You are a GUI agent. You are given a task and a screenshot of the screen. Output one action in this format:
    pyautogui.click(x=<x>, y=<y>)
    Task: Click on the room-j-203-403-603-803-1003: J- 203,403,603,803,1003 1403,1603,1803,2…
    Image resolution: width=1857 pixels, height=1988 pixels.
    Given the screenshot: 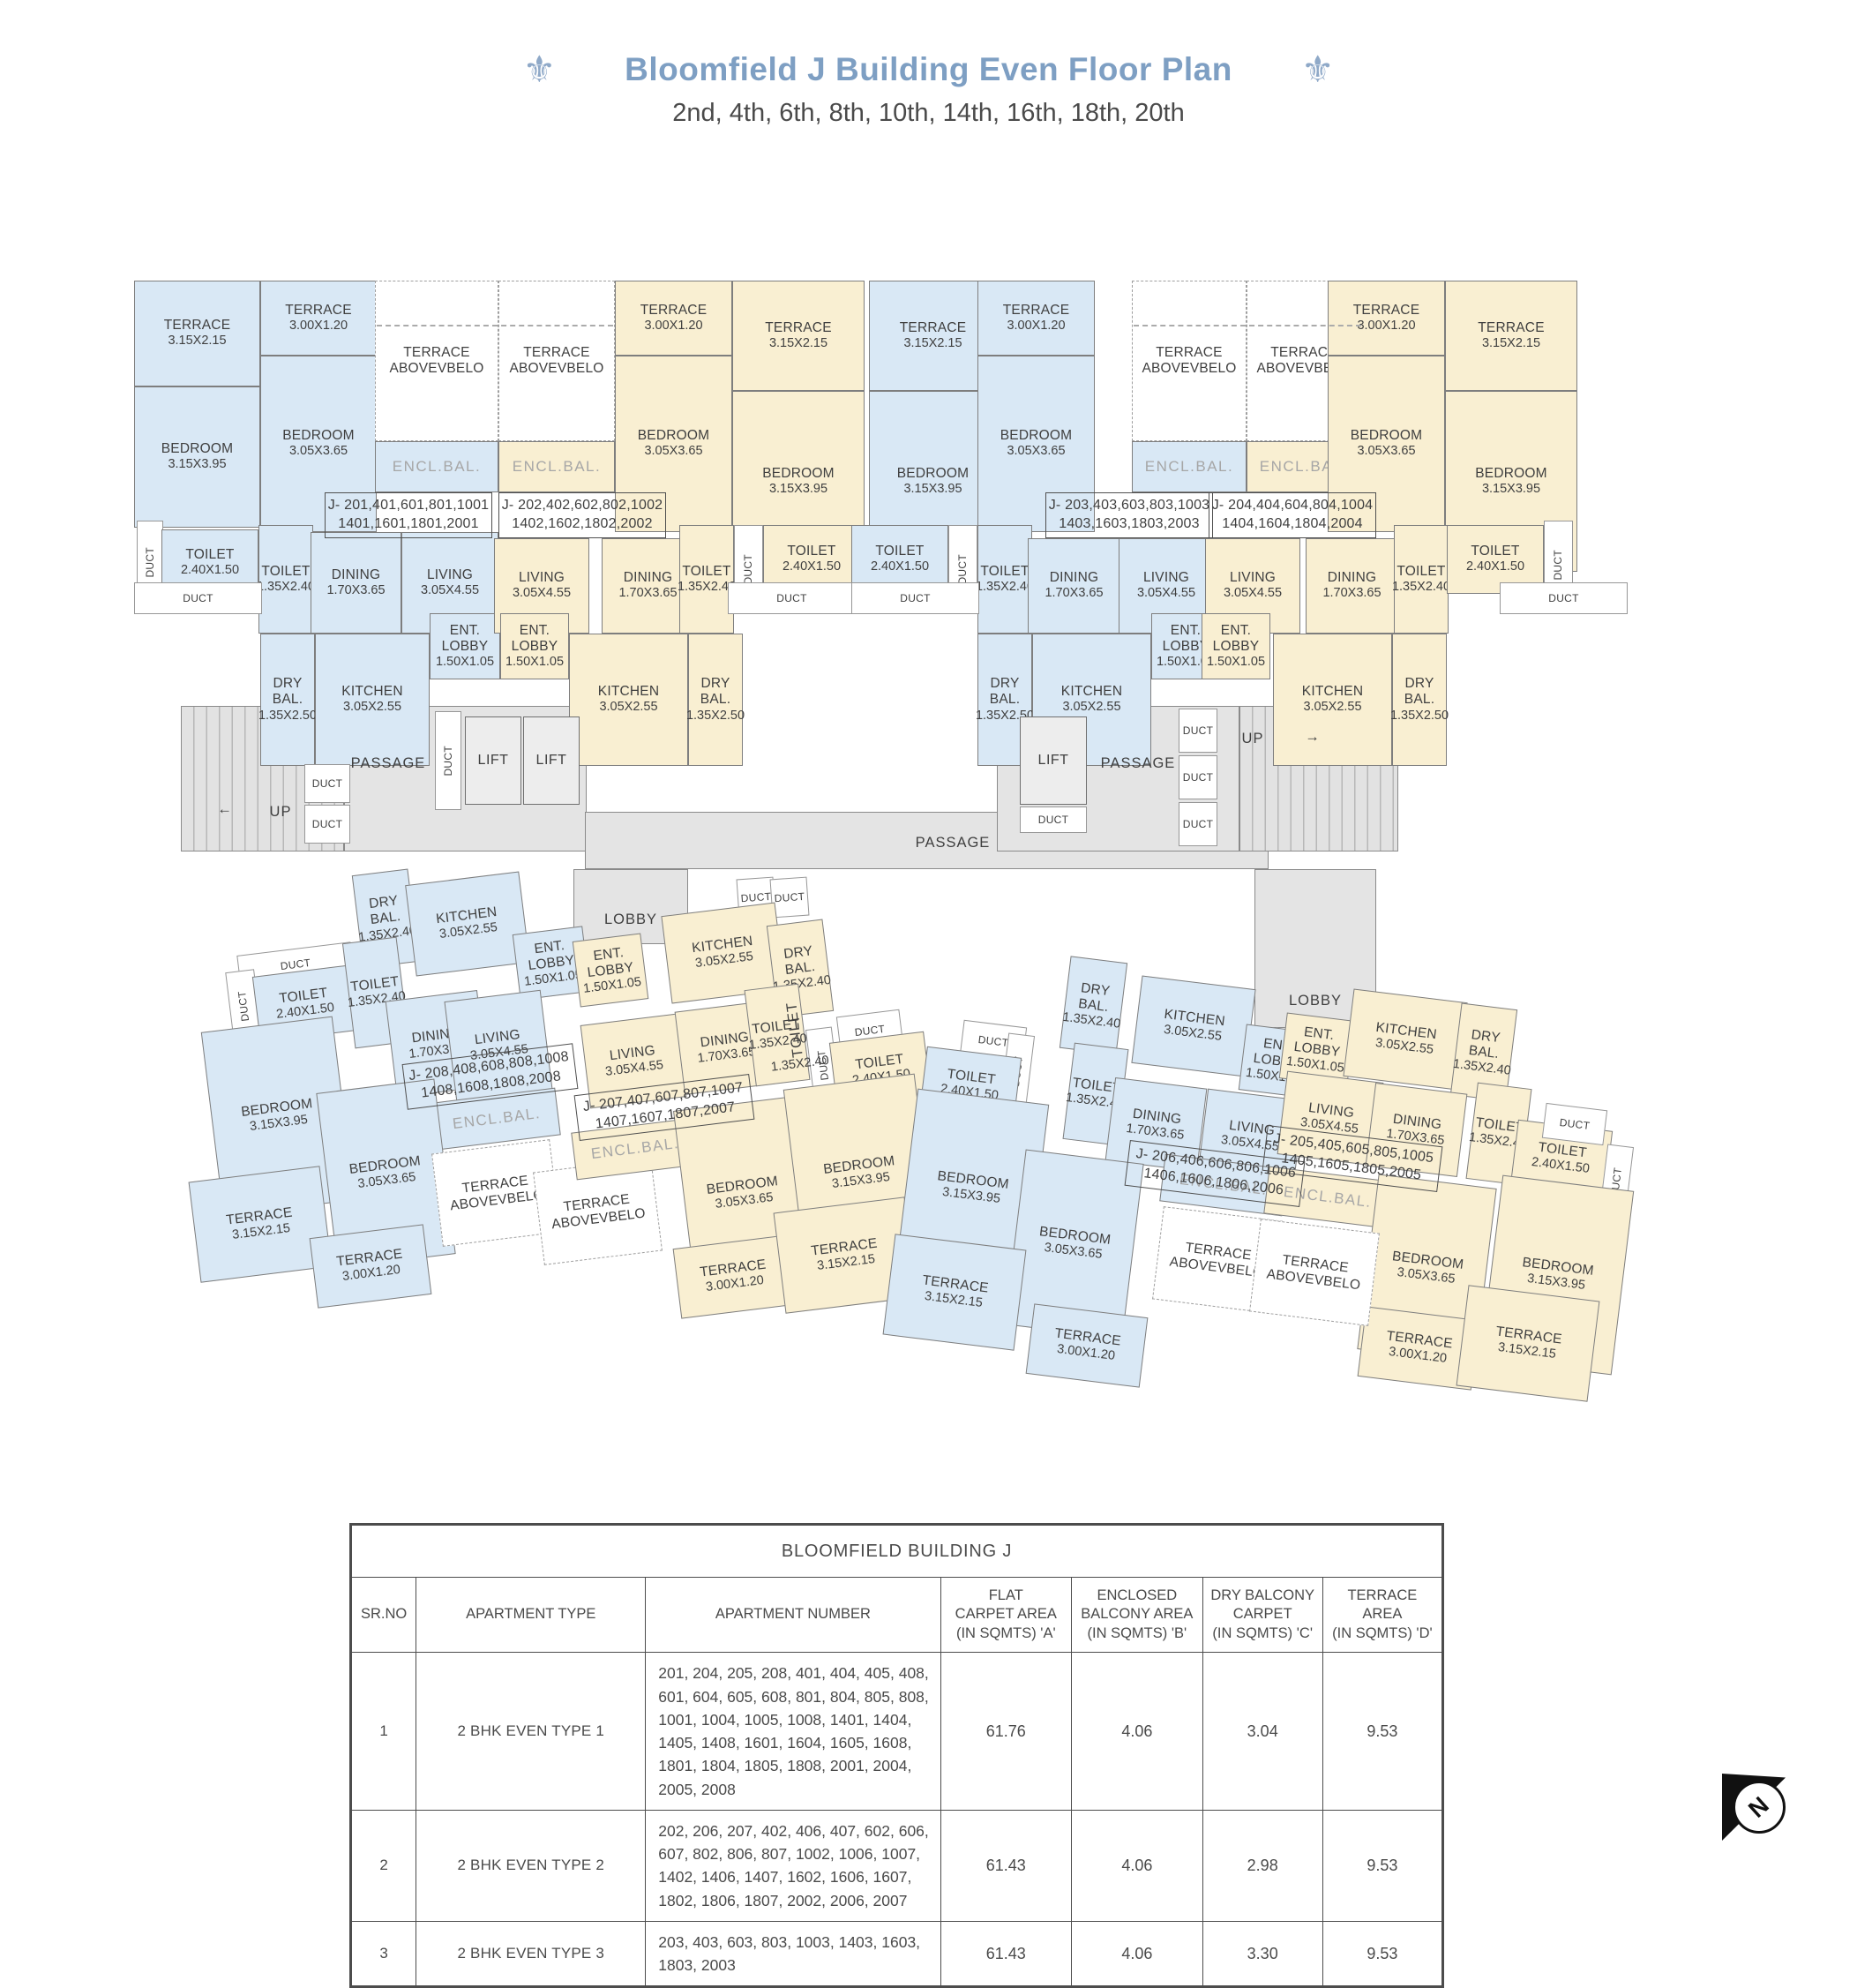 What is the action you would take?
    pyautogui.click(x=1129, y=515)
    